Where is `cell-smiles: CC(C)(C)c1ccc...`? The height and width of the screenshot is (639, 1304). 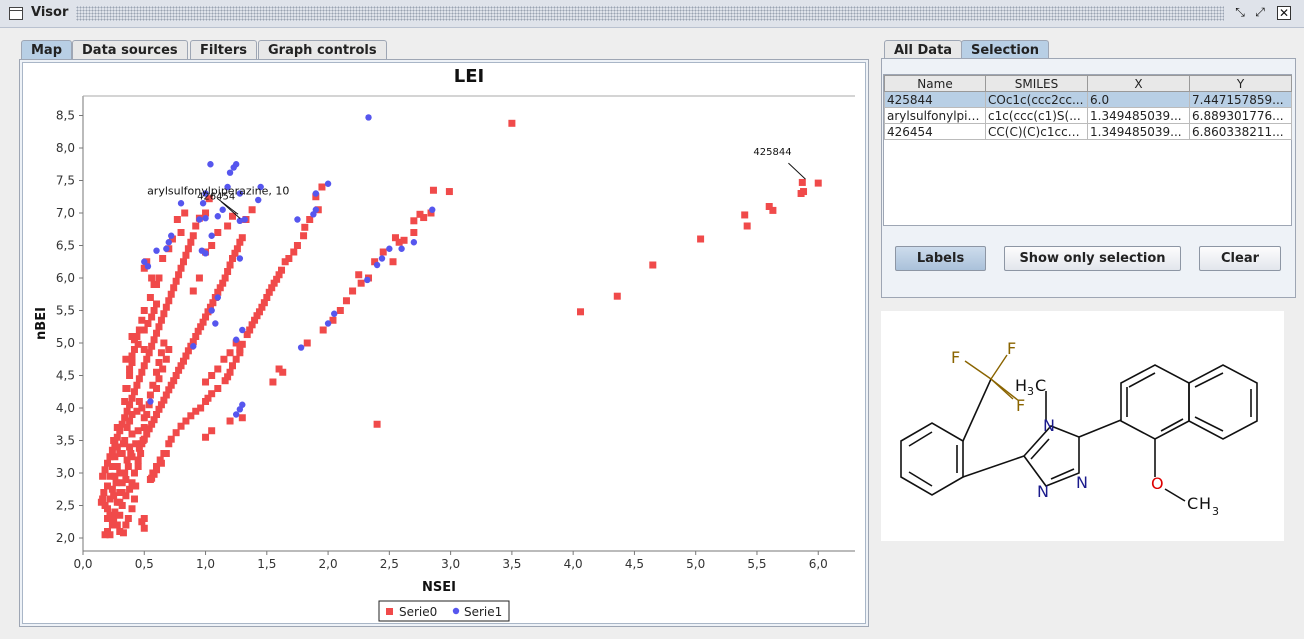 cell-smiles: CC(C)(C)c1ccc... is located at coordinates (1036, 131).